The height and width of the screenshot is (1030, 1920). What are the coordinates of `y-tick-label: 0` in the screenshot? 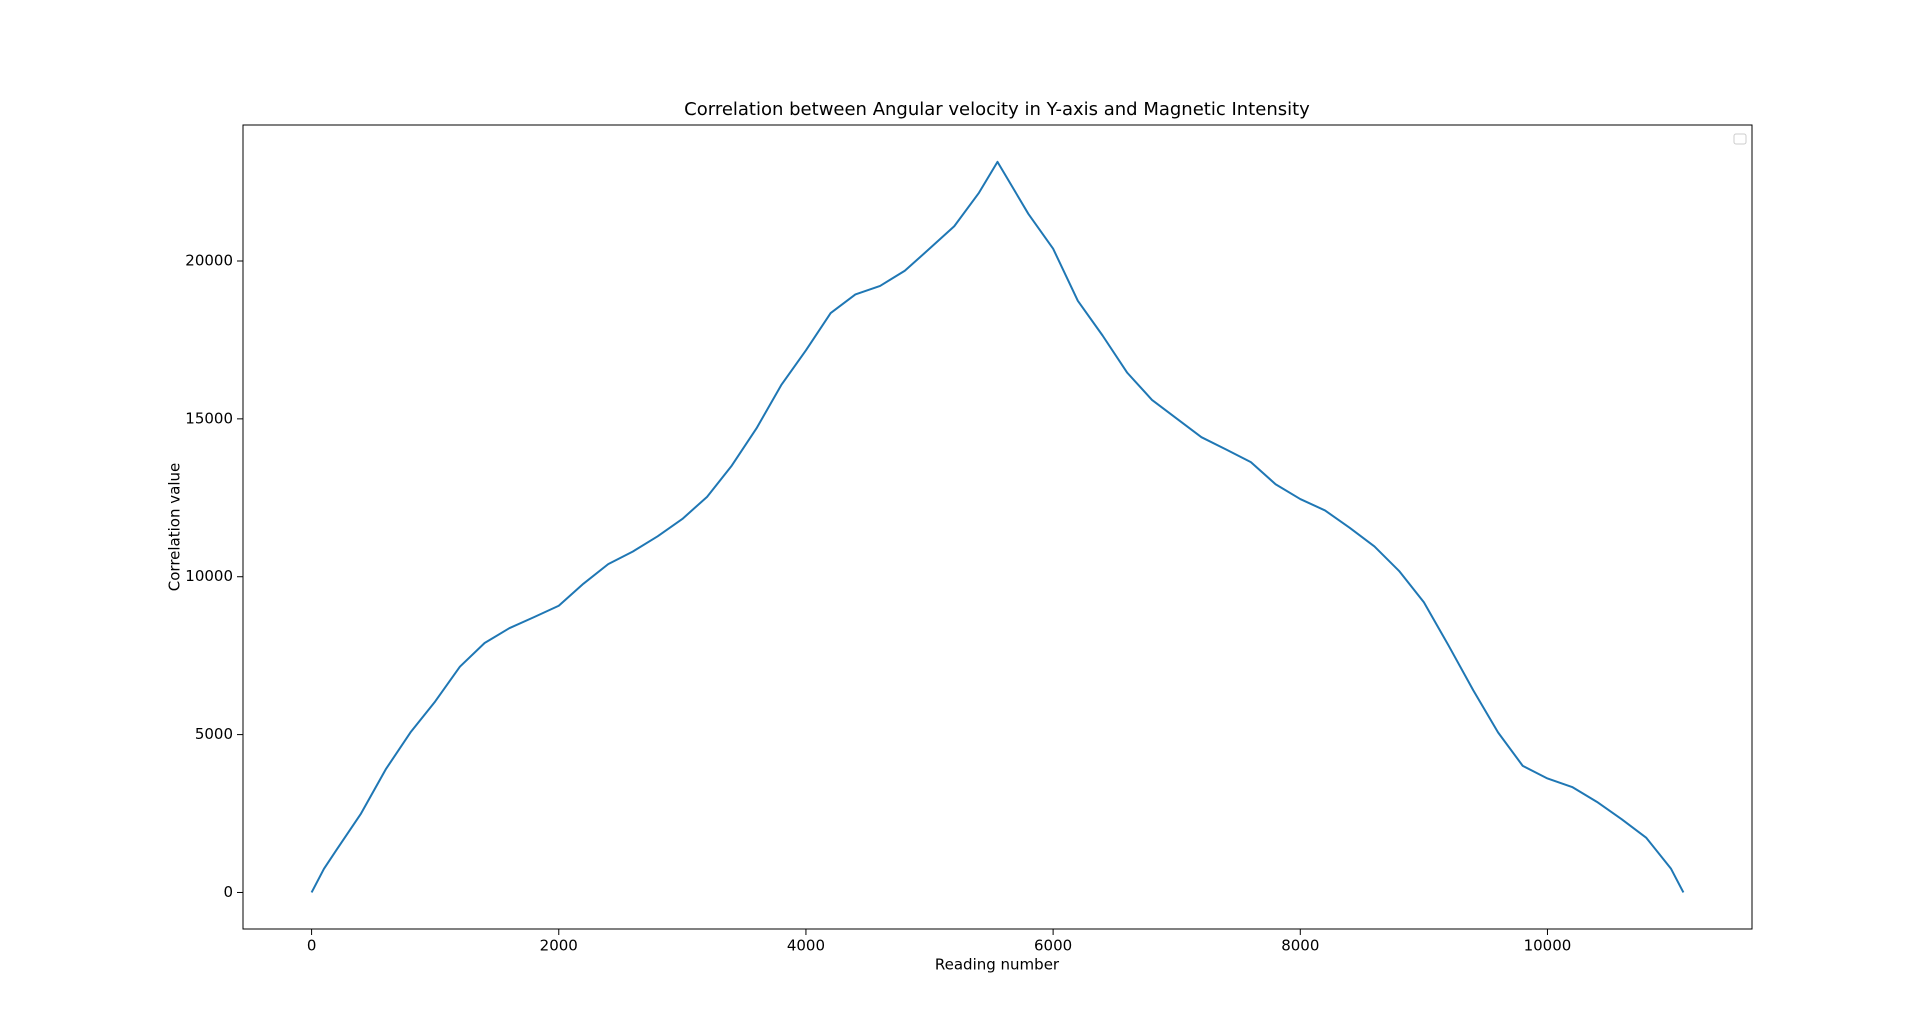 It's located at (228, 892).